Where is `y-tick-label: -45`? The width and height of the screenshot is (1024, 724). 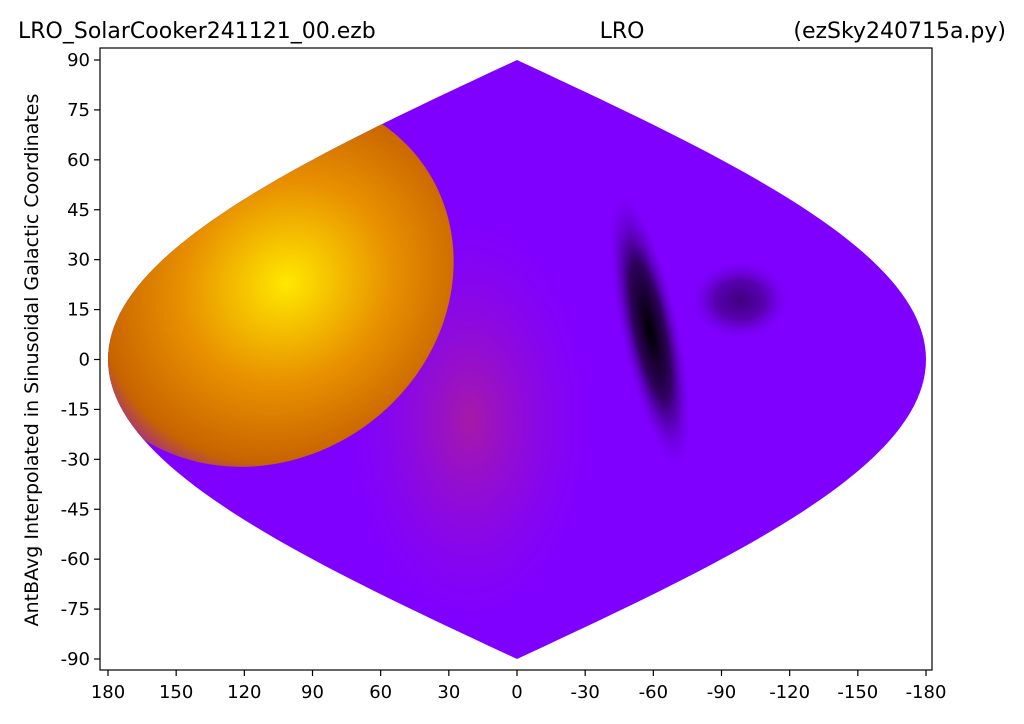 y-tick-label: -45 is located at coordinates (75, 509).